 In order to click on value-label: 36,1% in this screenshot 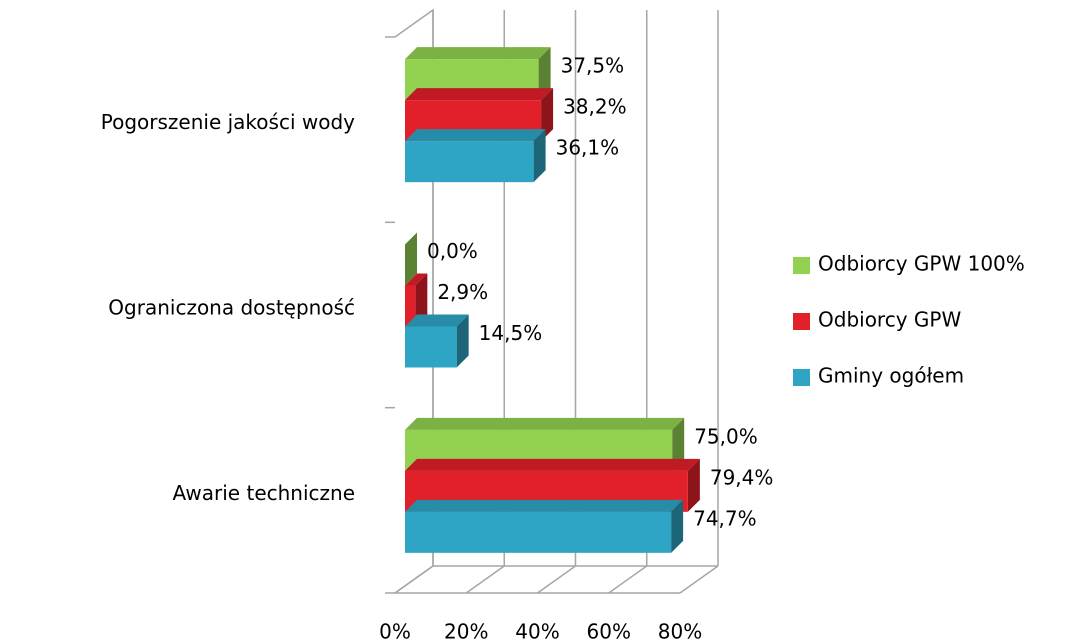, I will do `click(588, 148)`.